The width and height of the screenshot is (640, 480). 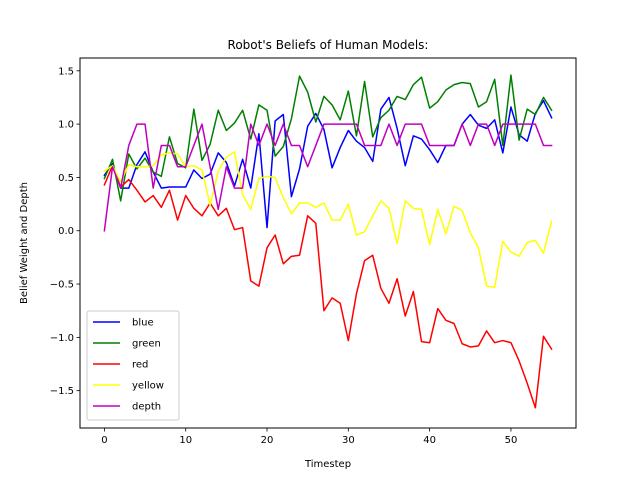 I want to click on y-tick-label: 0.0, so click(x=66, y=231).